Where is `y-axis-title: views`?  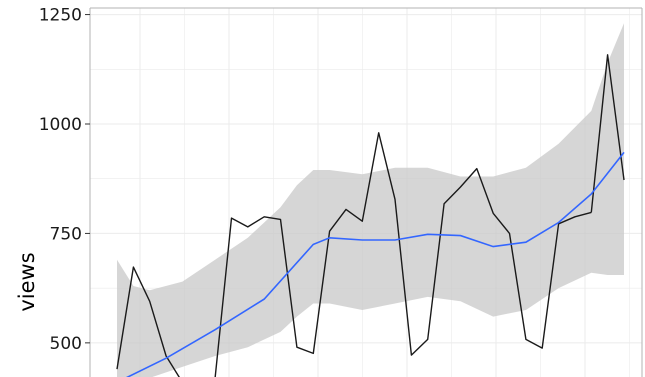 y-axis-title: views is located at coordinates (27, 281).